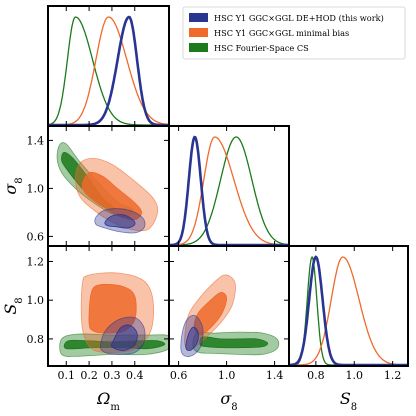 The width and height of the screenshot is (416, 416). I want to click on marginal-panel-S8, so click(348, 311).